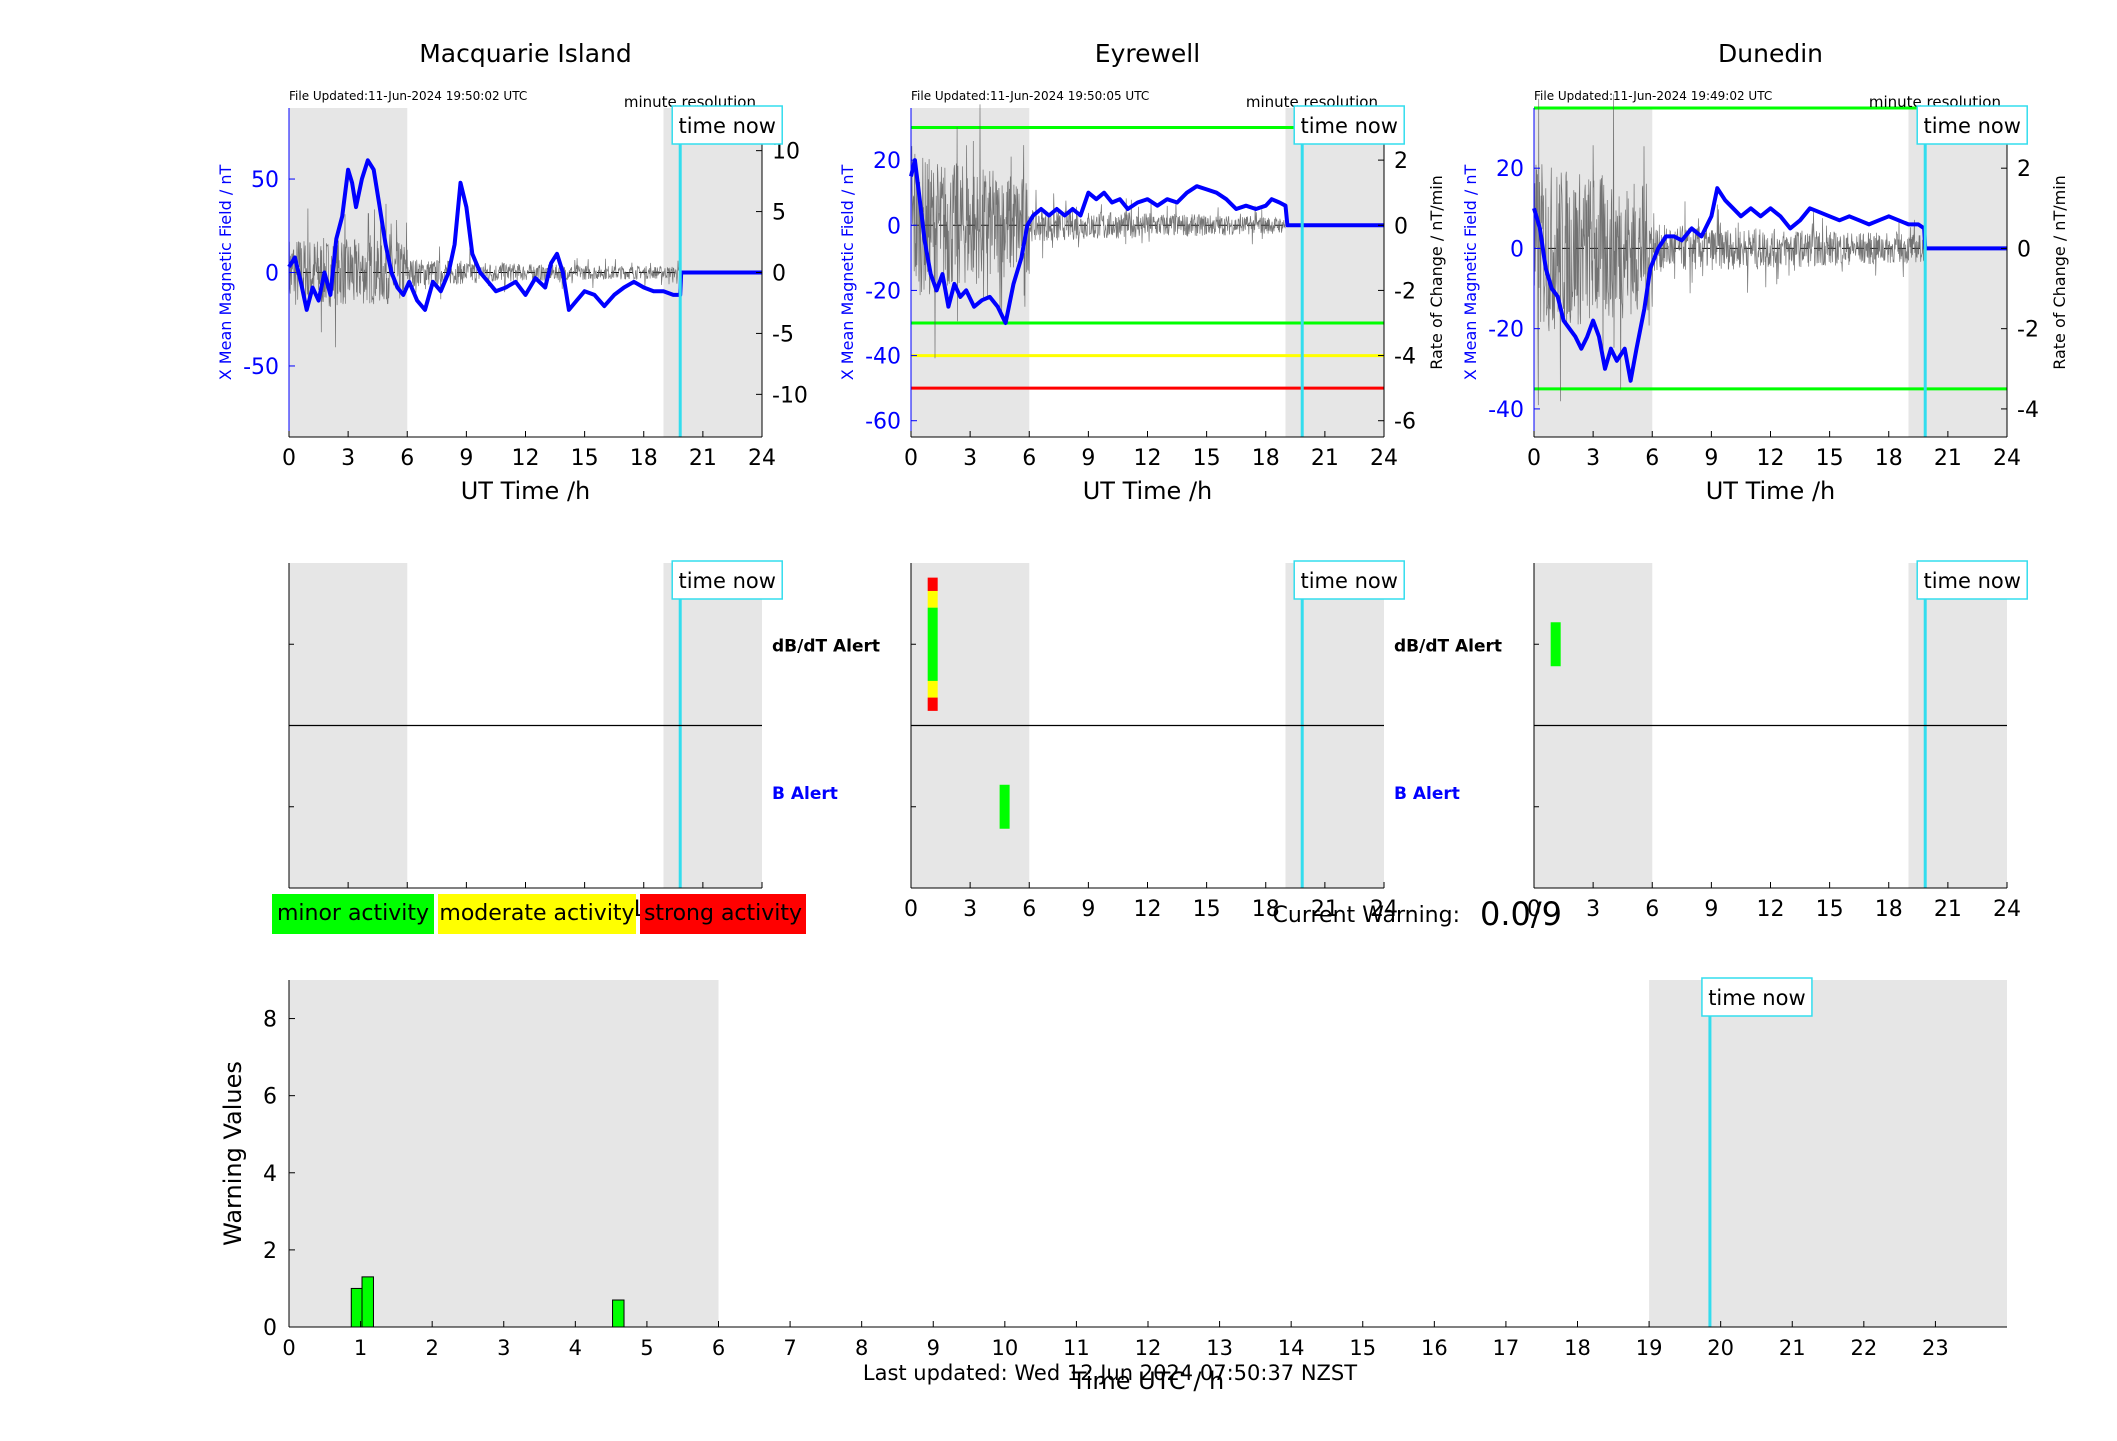 The height and width of the screenshot is (1441, 2117). I want to click on alert-3-x-tick-label: 15, so click(1830, 909).